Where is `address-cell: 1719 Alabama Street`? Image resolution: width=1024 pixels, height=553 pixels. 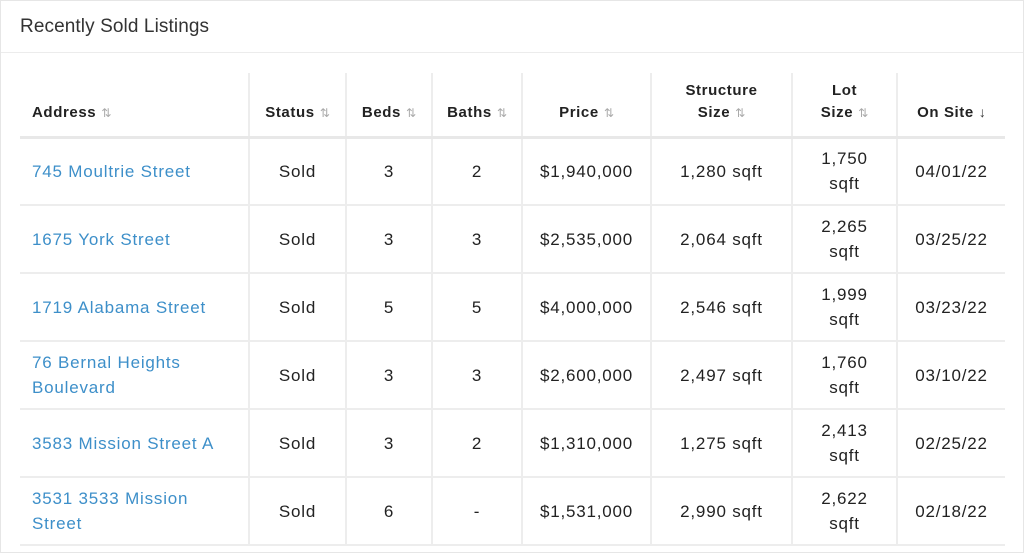
address-cell: 1719 Alabama Street is located at coordinates (135, 307).